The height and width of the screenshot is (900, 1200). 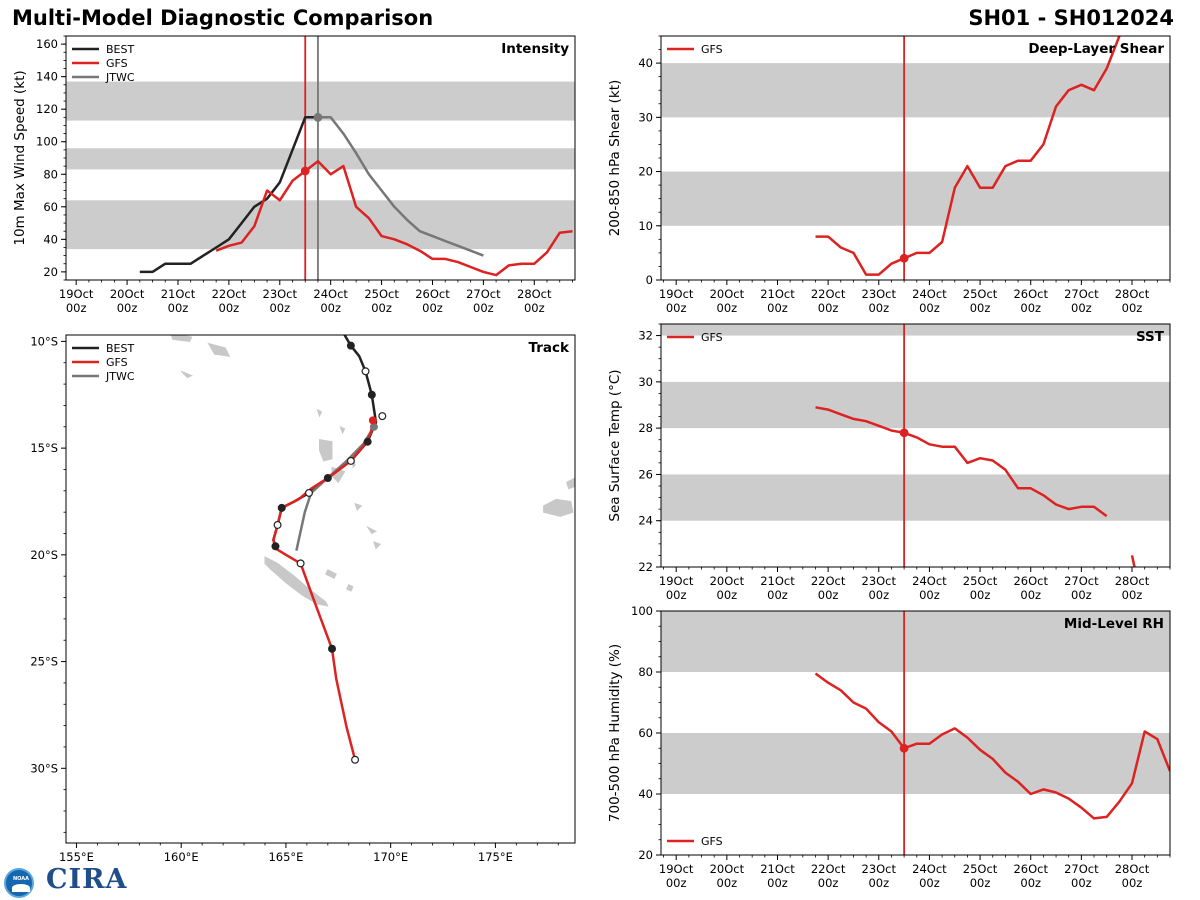 I want to click on intensity-xtick-label-3: 22Oct, so click(x=229, y=294).